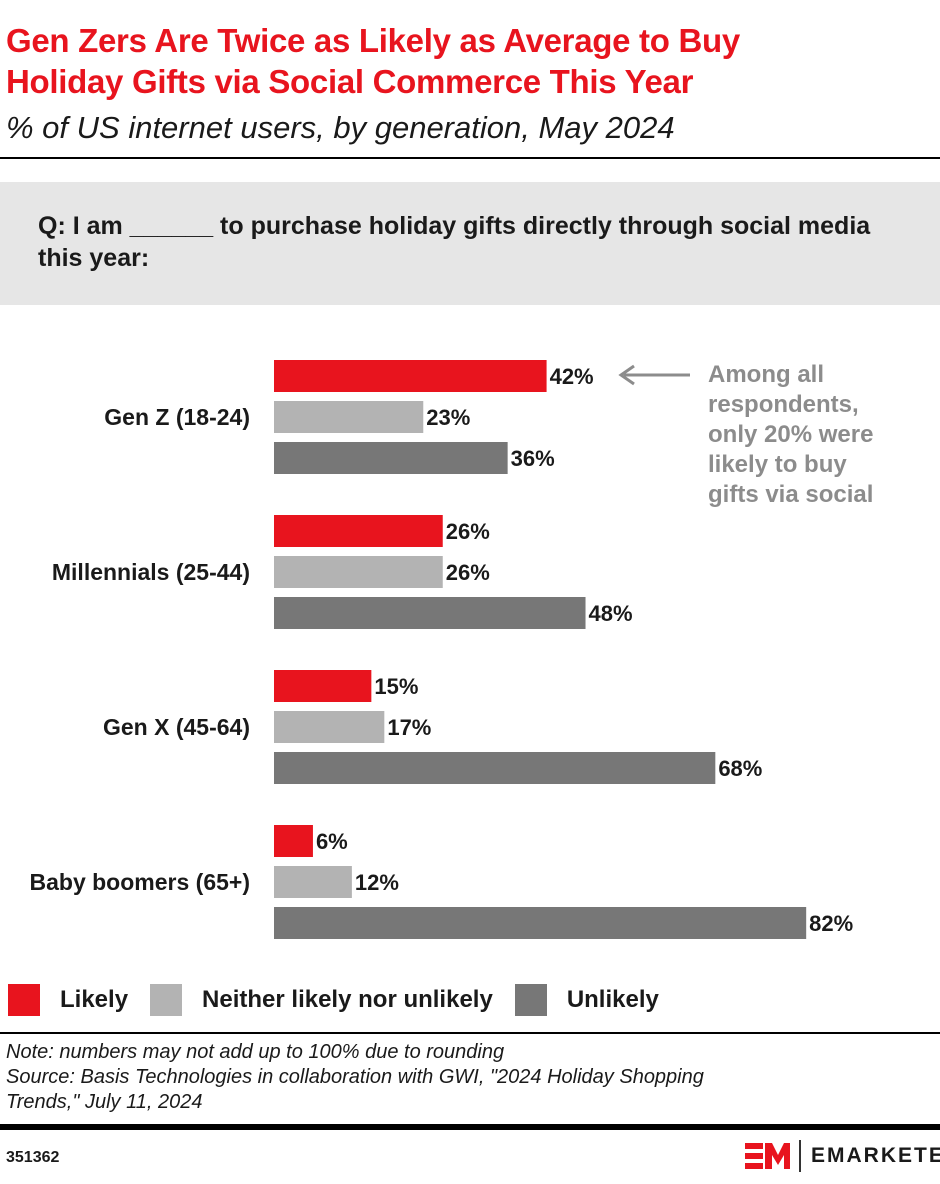  I want to click on em-logo-icon, so click(767, 1156).